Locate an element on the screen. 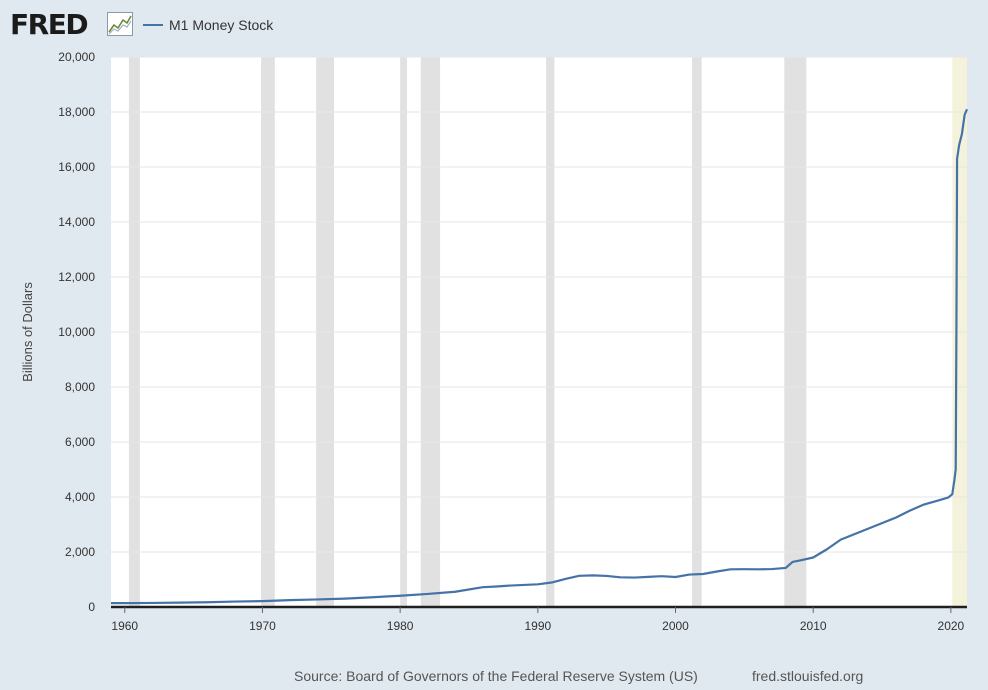  y-tick-label: 8,000 is located at coordinates (80, 387).